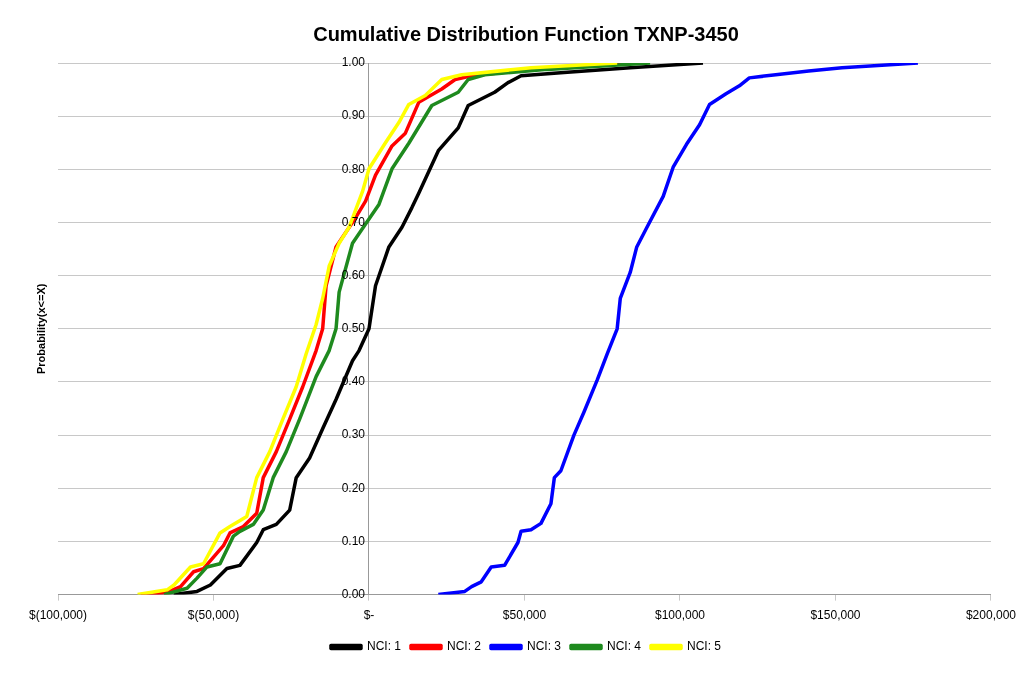 This screenshot has width=1032, height=677. What do you see at coordinates (835, 615) in the screenshot?
I see `x-tick-label: $150,000` at bounding box center [835, 615].